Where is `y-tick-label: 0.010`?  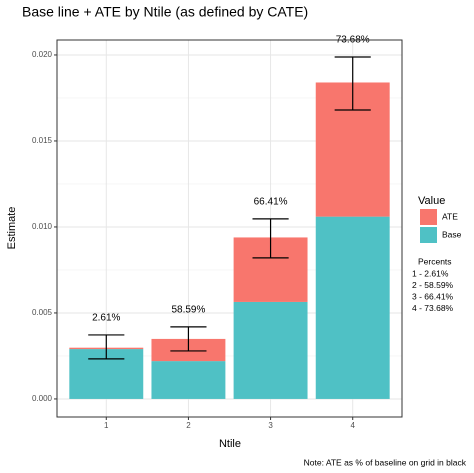 y-tick-label: 0.010 is located at coordinates (42, 226).